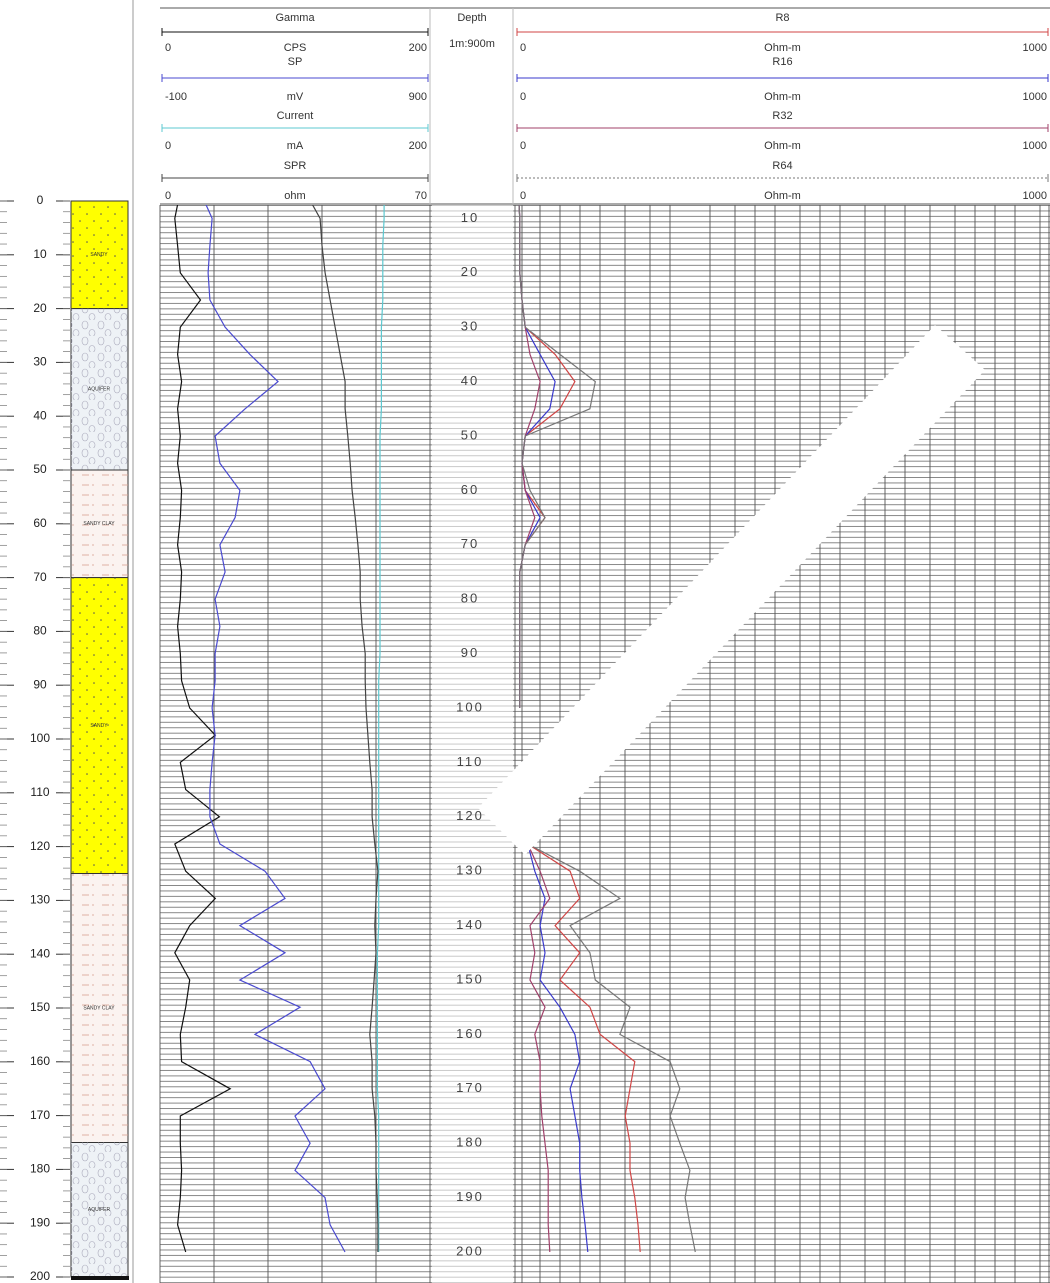  Describe the element at coordinates (470, 434) in the screenshot. I see `depth-label: 50` at that location.